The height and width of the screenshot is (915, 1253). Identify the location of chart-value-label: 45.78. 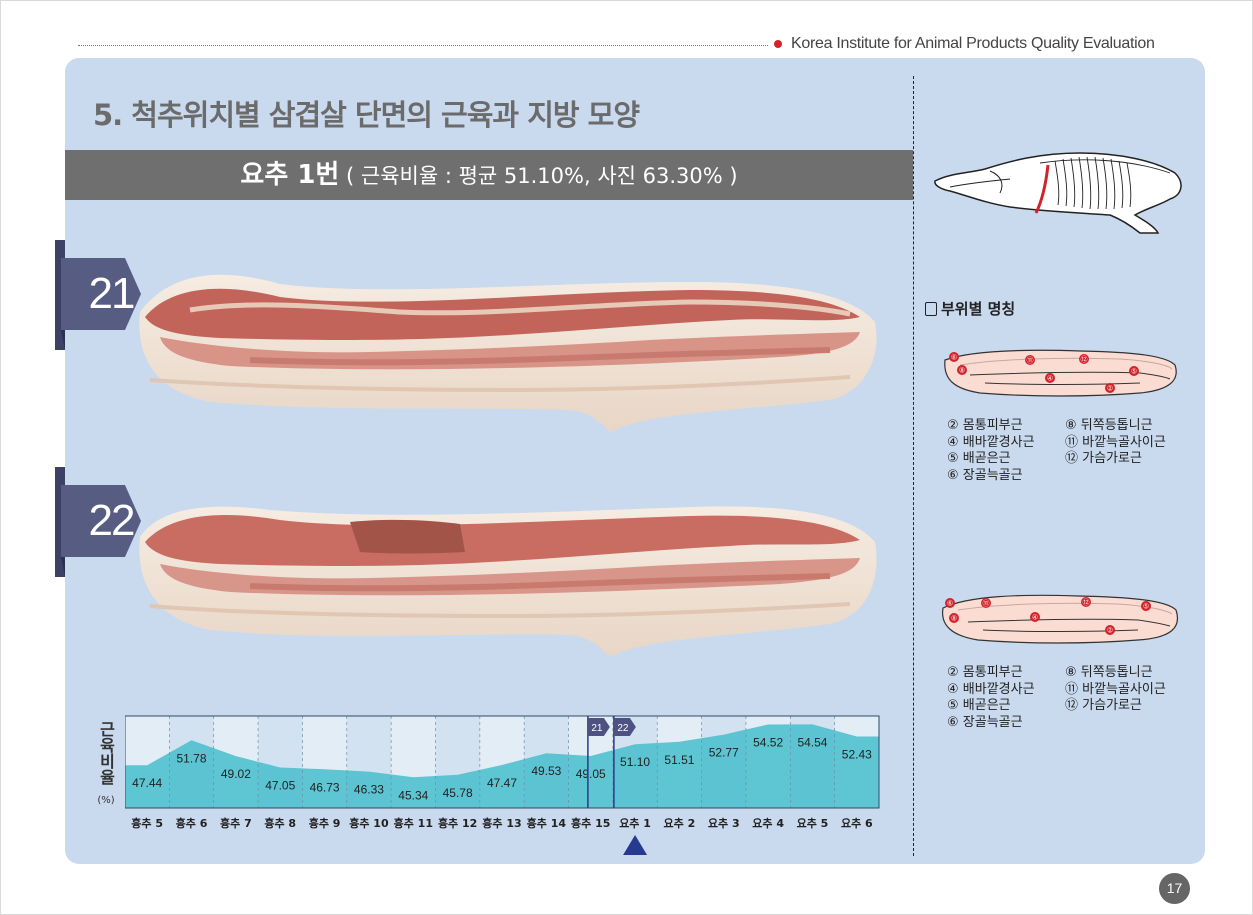
(458, 793).